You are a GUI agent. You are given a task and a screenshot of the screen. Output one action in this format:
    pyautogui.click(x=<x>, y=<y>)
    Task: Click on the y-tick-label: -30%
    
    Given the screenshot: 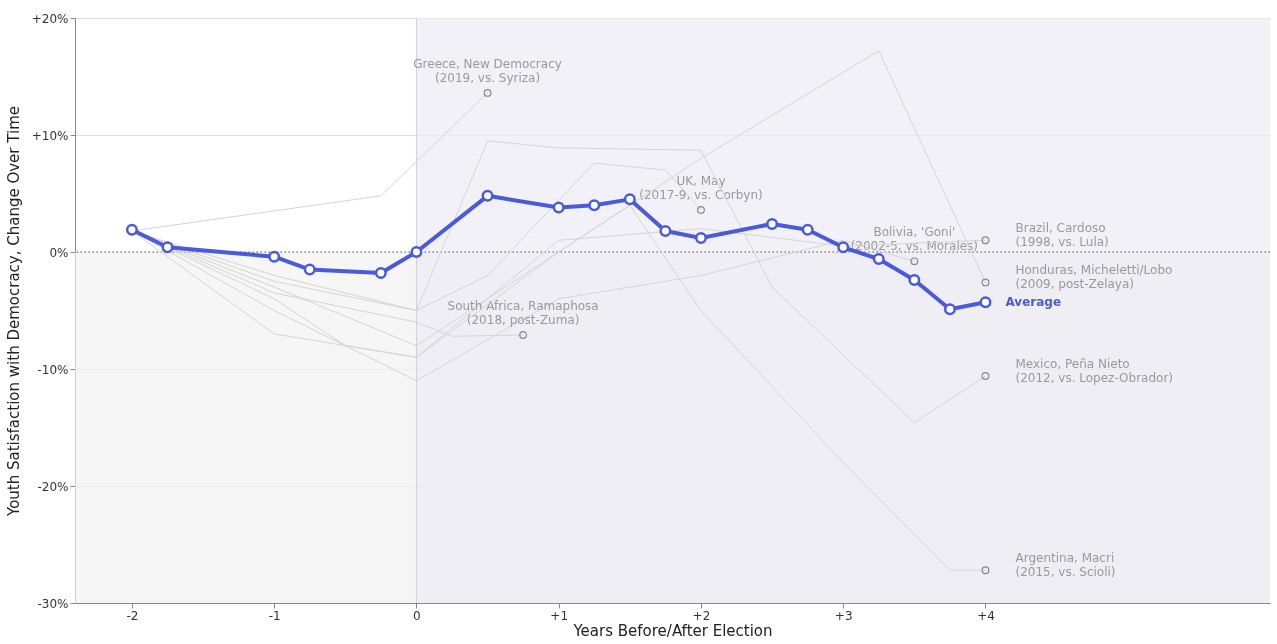 What is the action you would take?
    pyautogui.click(x=53, y=603)
    